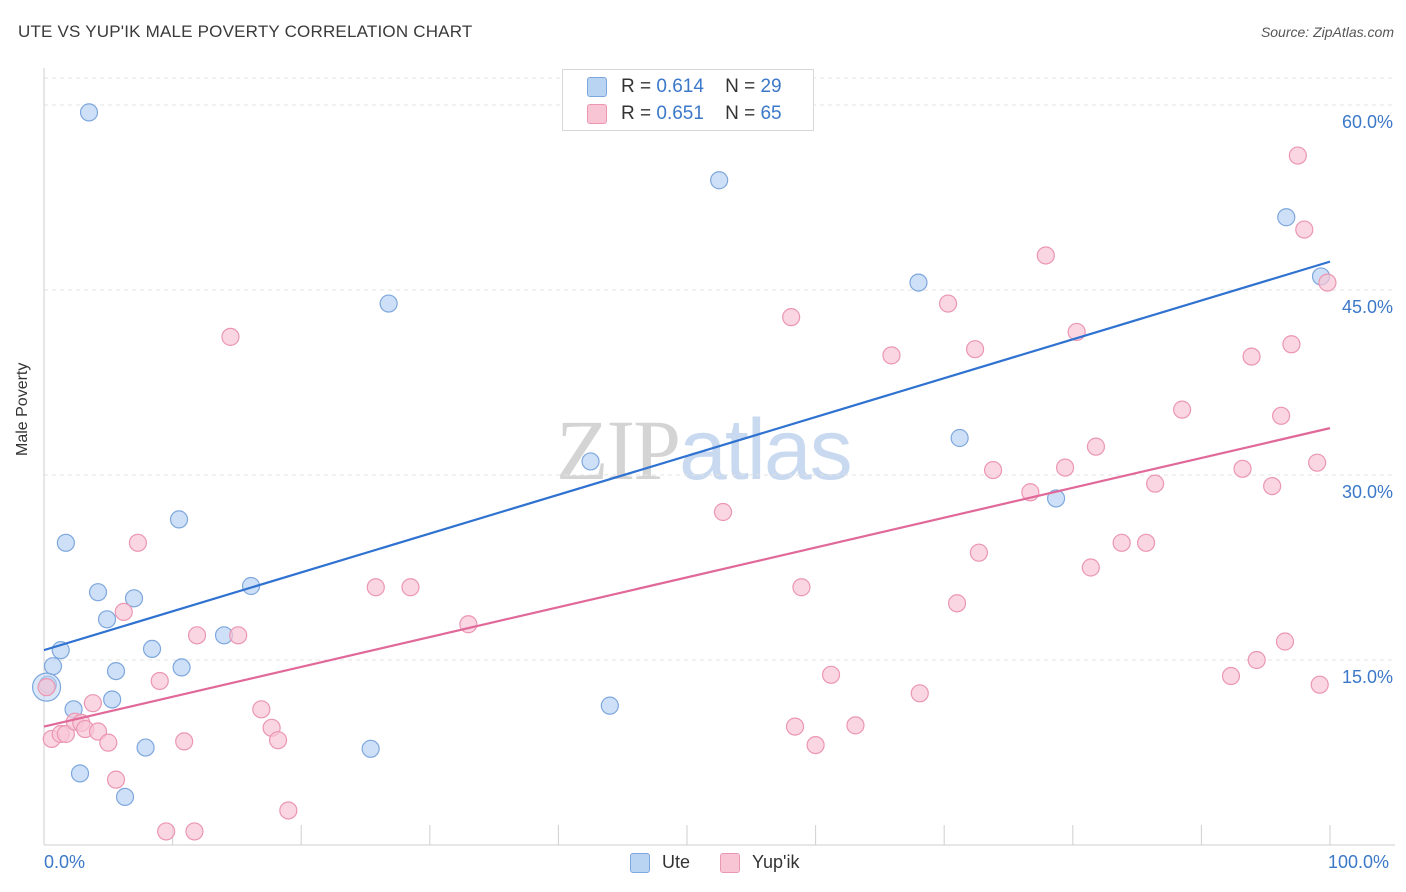 The height and width of the screenshot is (892, 1406). Describe the element at coordinates (660, 862) in the screenshot. I see `legend-item-ute: Ute` at that location.